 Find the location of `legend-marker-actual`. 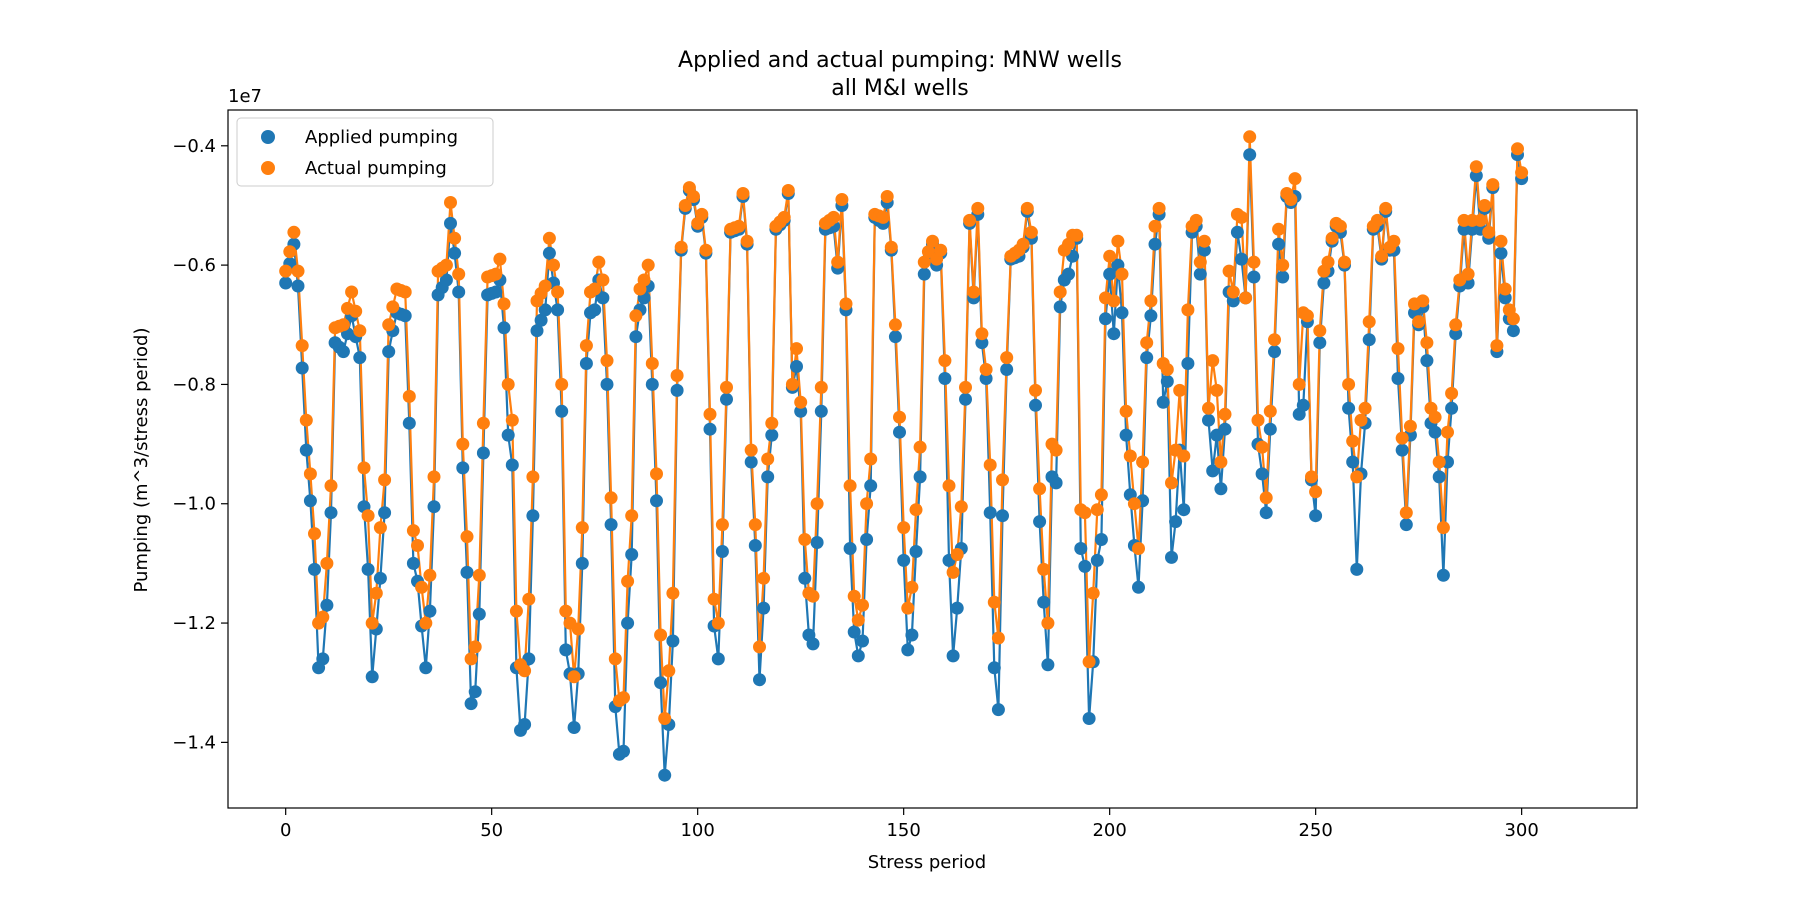

legend-marker-actual is located at coordinates (268, 168).